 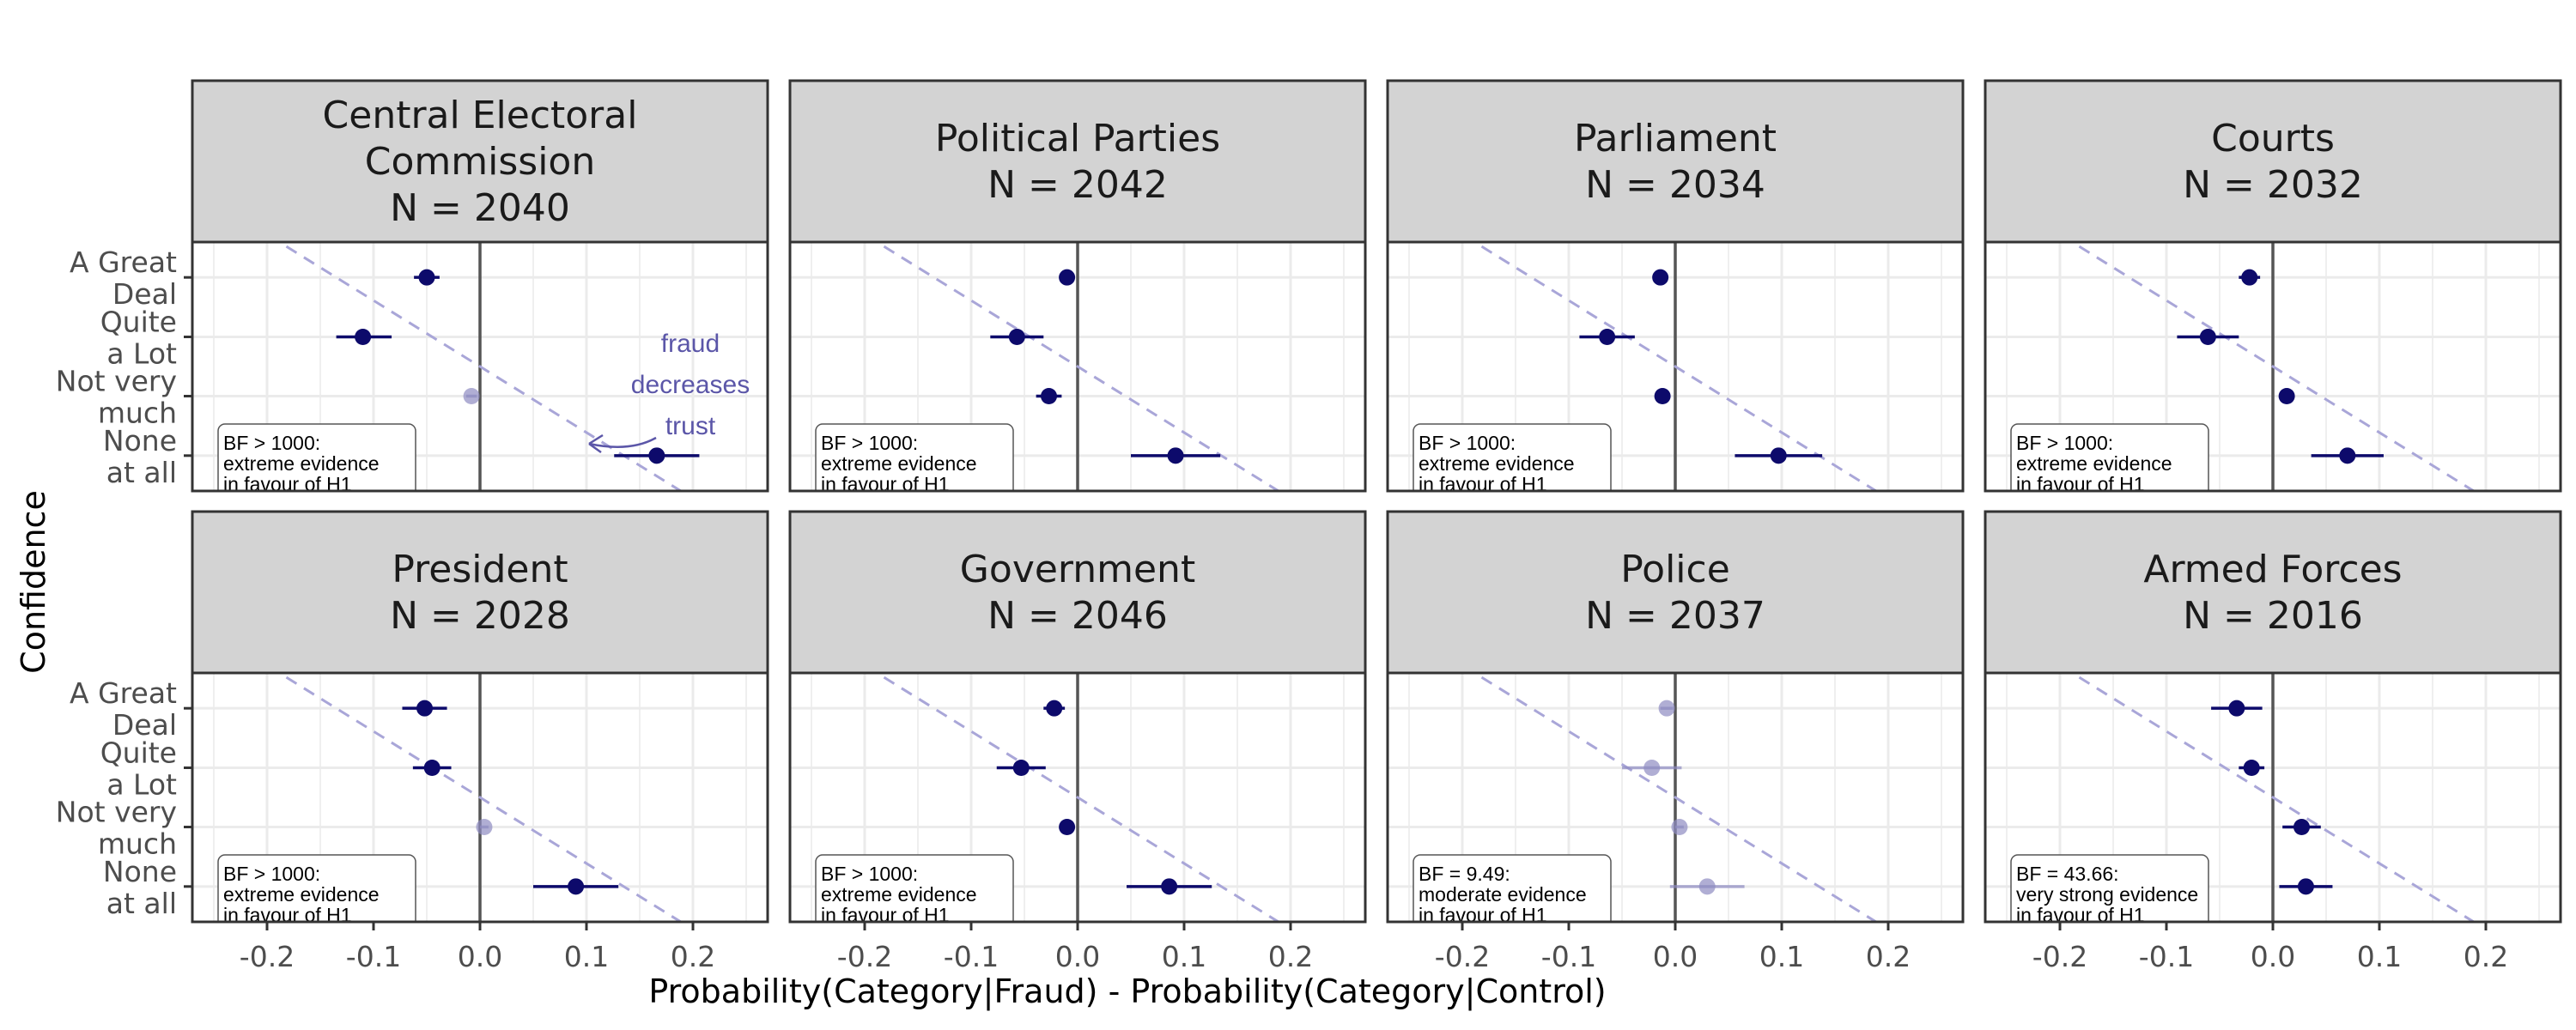 I want to click on facet-n-label: N = 2034, so click(x=1675, y=185).